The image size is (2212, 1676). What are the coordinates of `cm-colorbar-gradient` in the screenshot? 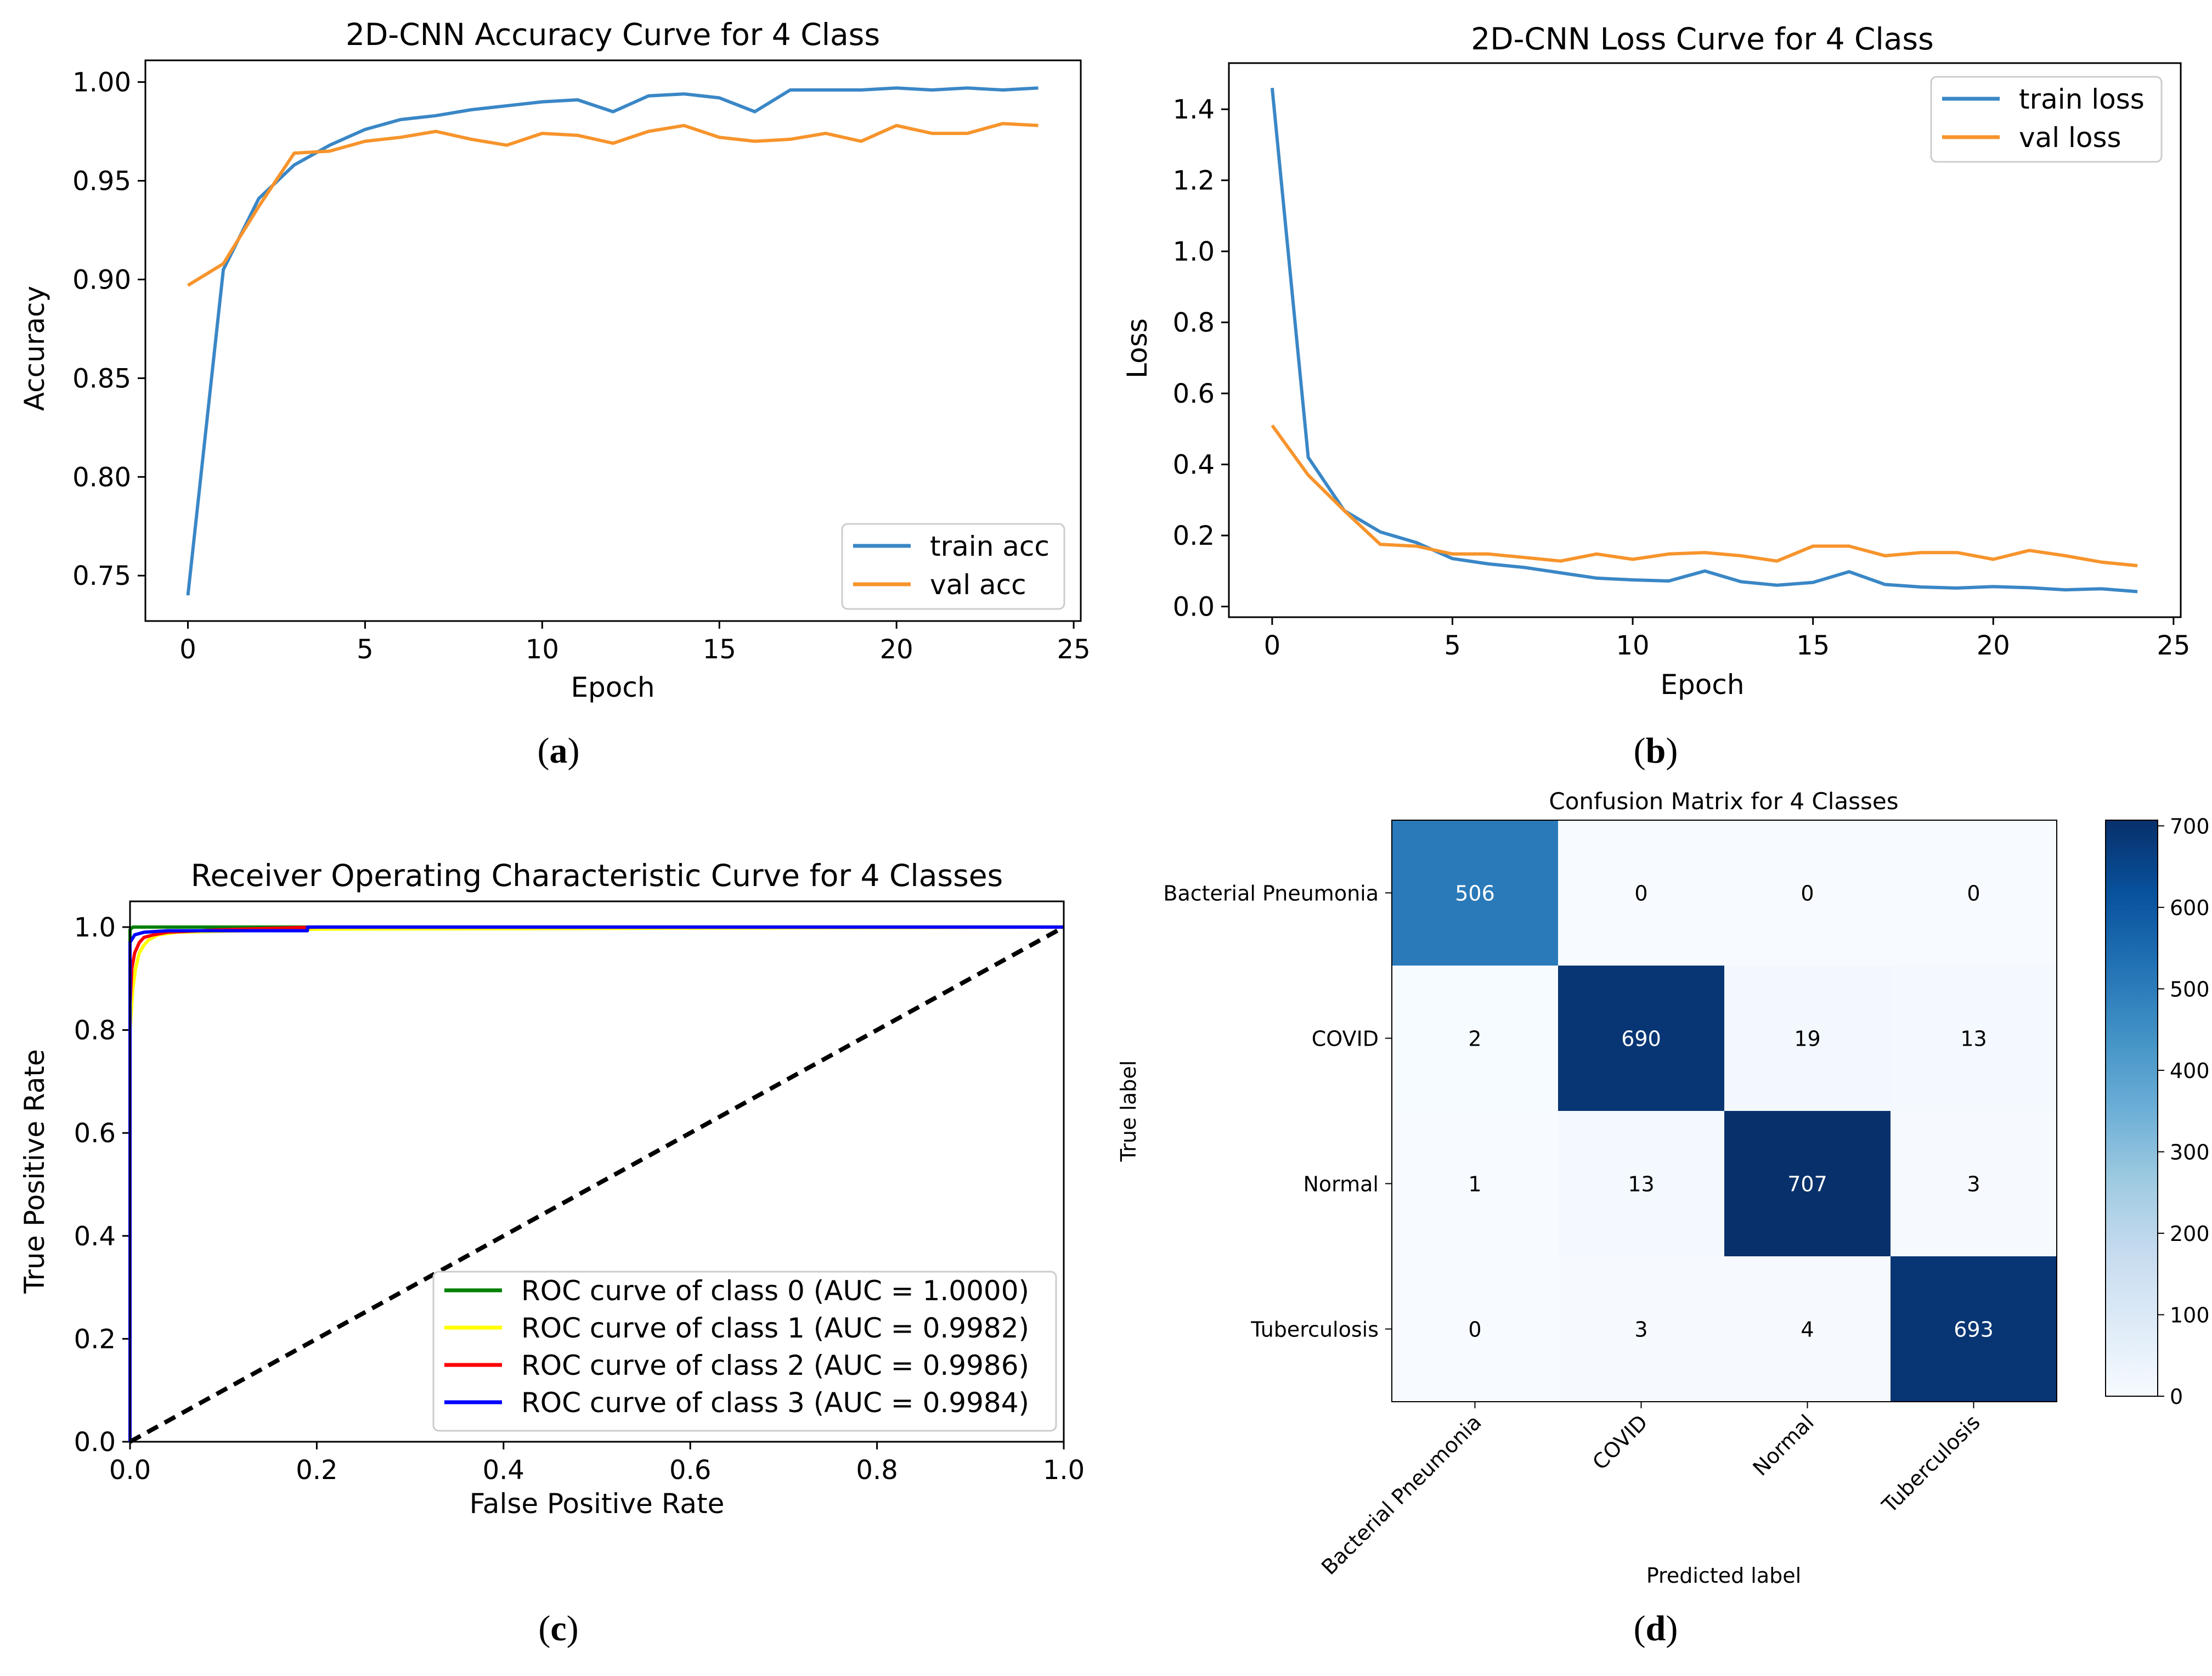 It's located at (2131, 1108).